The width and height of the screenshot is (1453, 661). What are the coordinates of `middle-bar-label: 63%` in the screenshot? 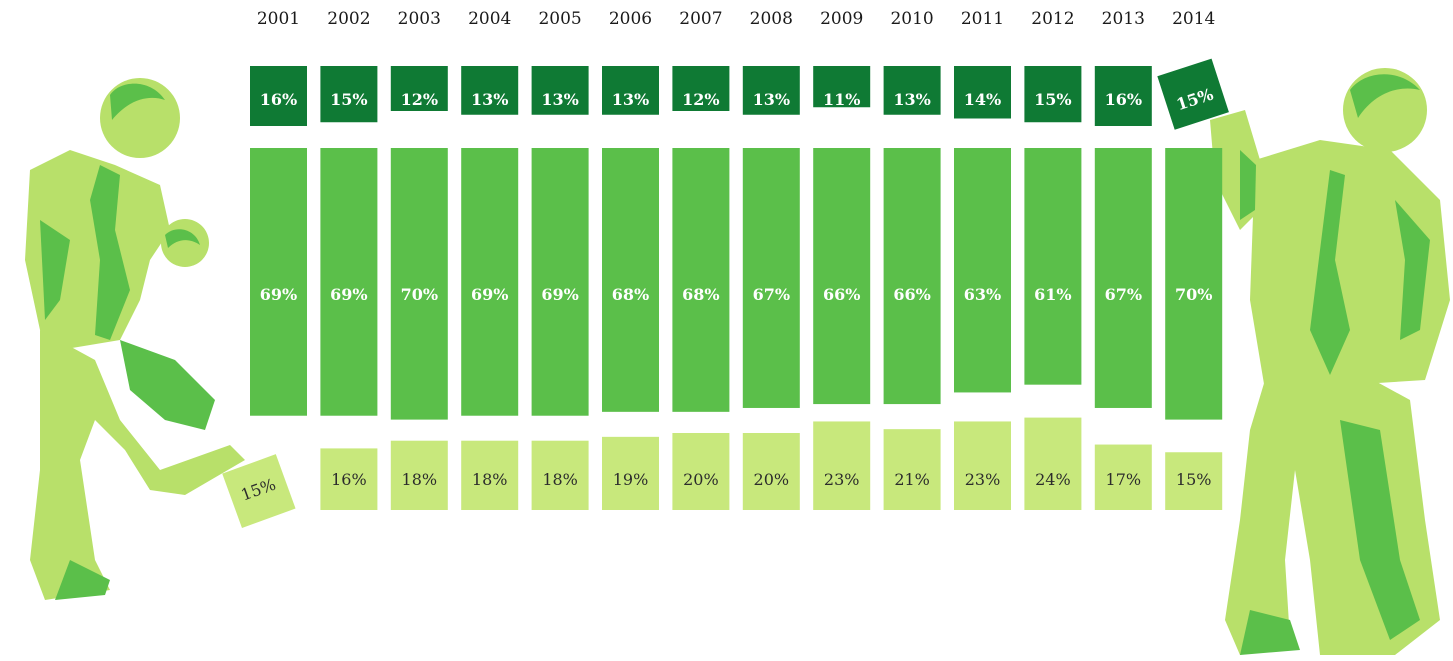 It's located at (982, 294).